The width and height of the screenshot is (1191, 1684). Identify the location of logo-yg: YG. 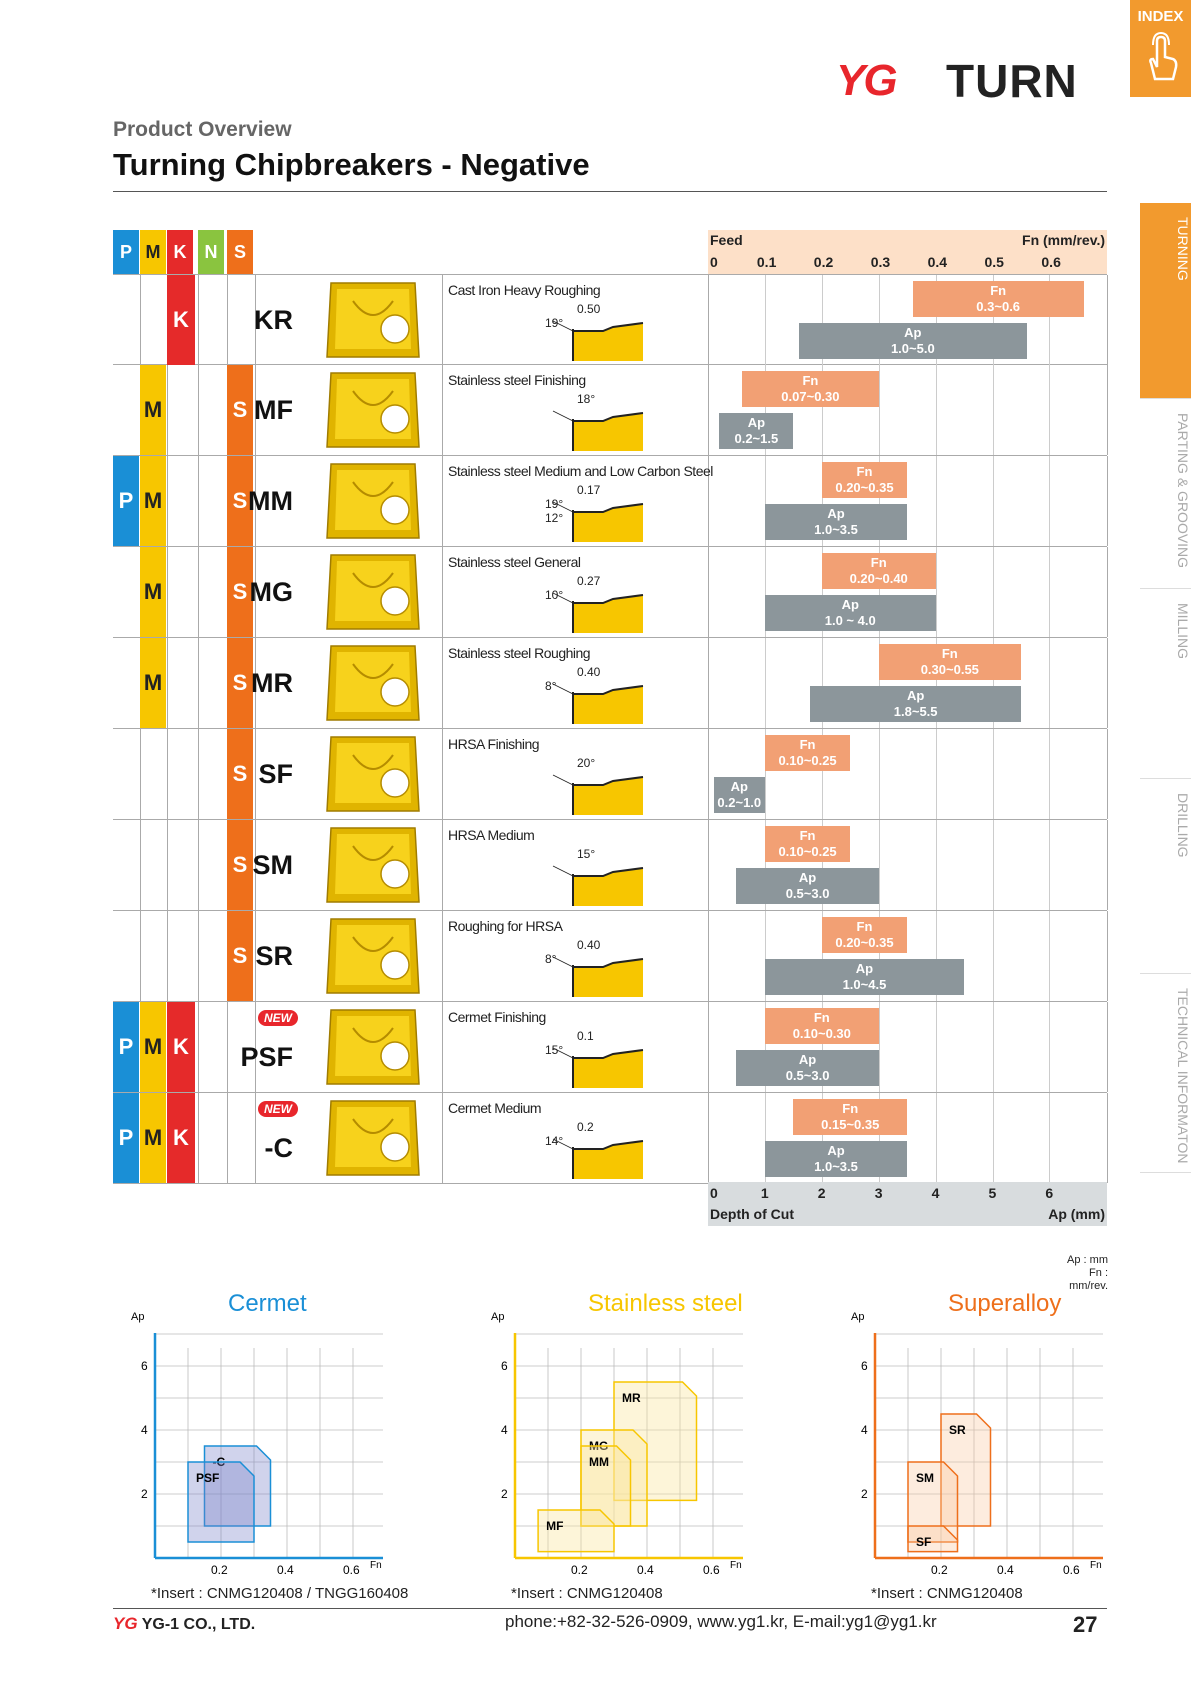
(867, 80).